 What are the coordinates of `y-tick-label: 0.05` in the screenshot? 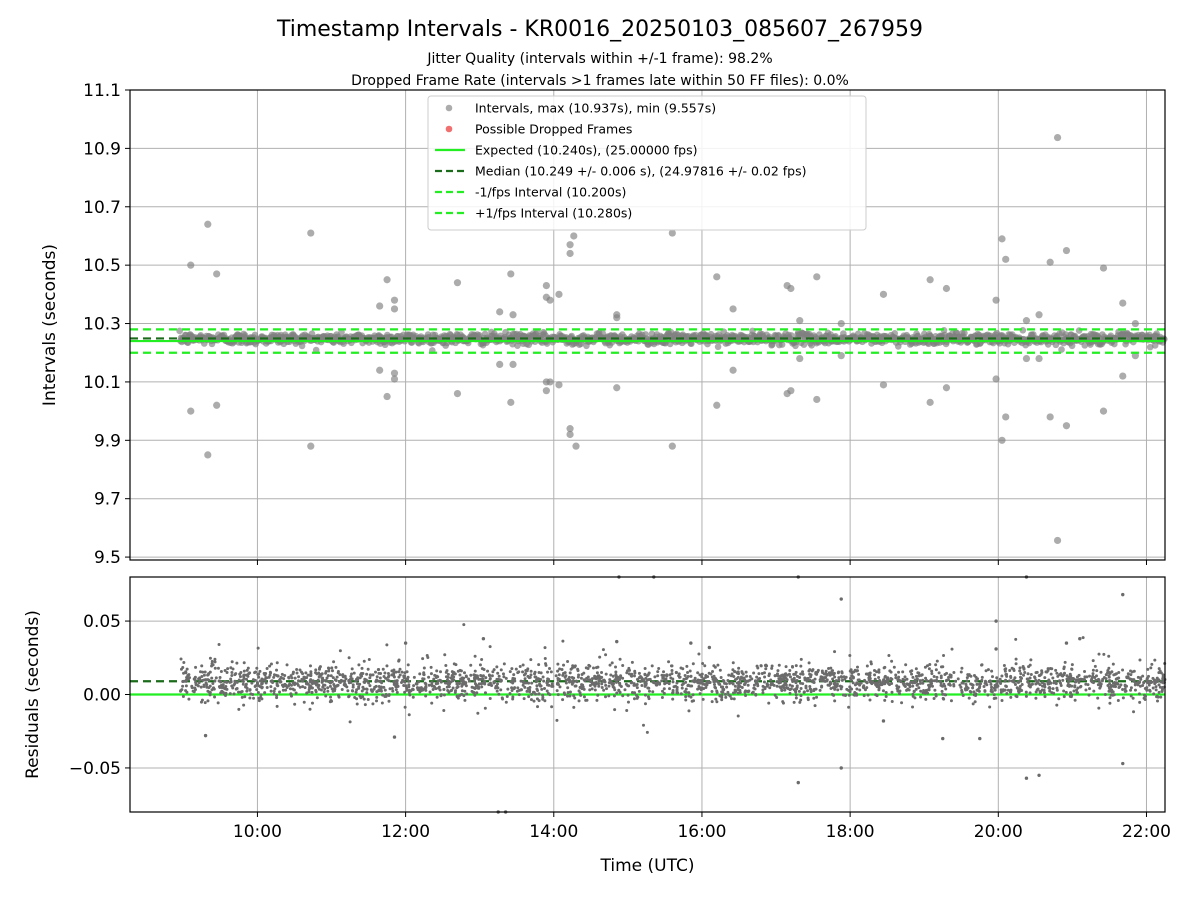 It's located at (102, 622).